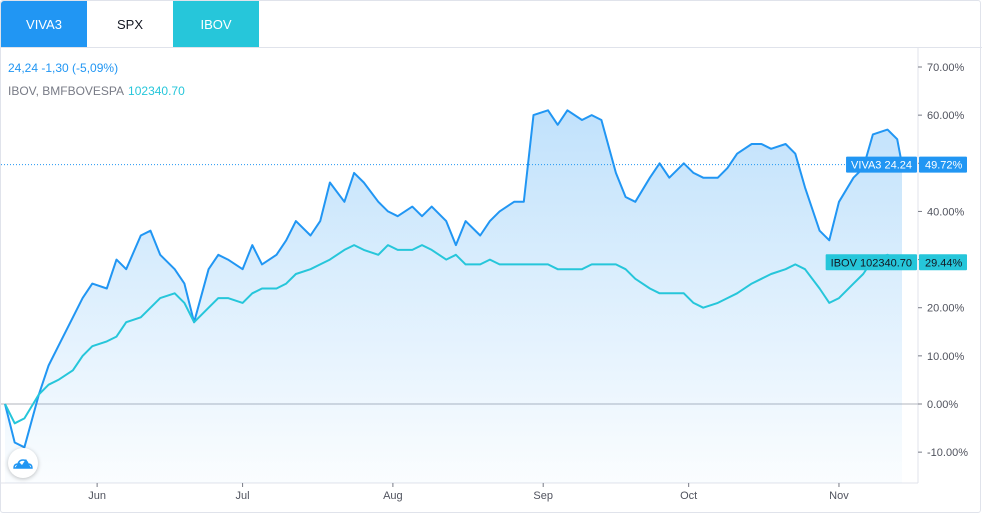  Describe the element at coordinates (97, 496) in the screenshot. I see `x-tick-label: Jun` at that location.